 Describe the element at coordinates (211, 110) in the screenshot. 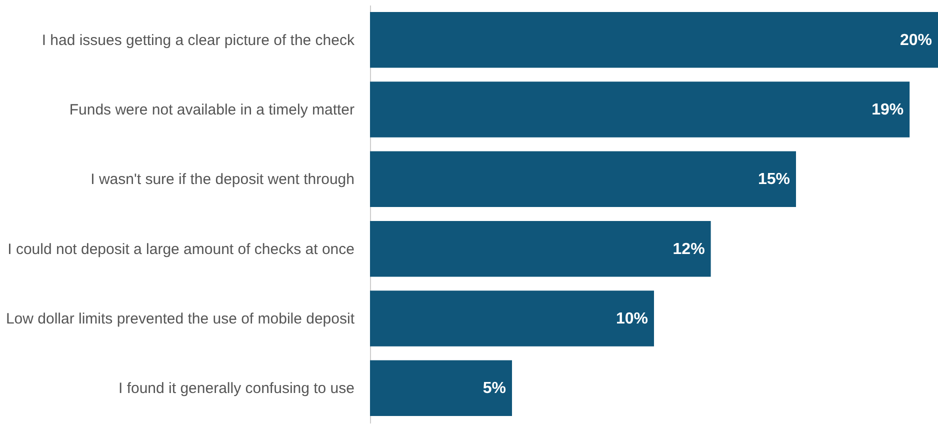

I see `y-tick-label: Funds were not available in a timely matter` at that location.